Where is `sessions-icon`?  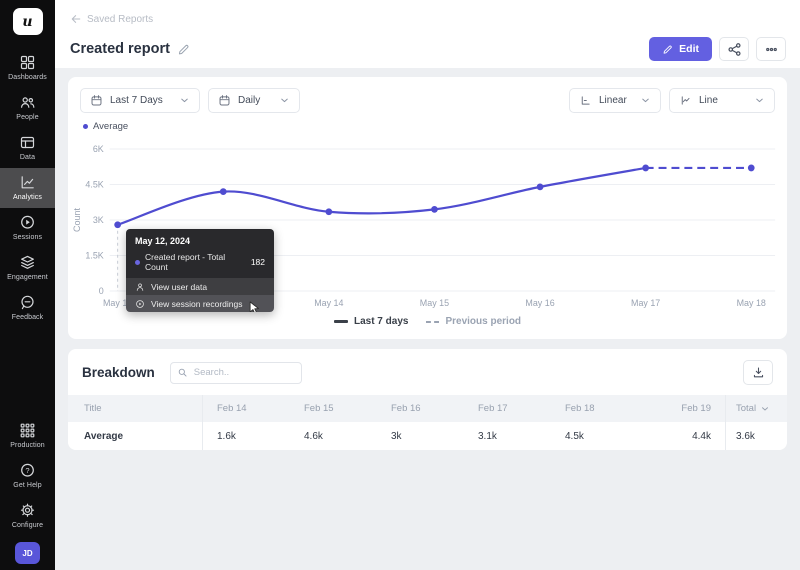 sessions-icon is located at coordinates (27, 222).